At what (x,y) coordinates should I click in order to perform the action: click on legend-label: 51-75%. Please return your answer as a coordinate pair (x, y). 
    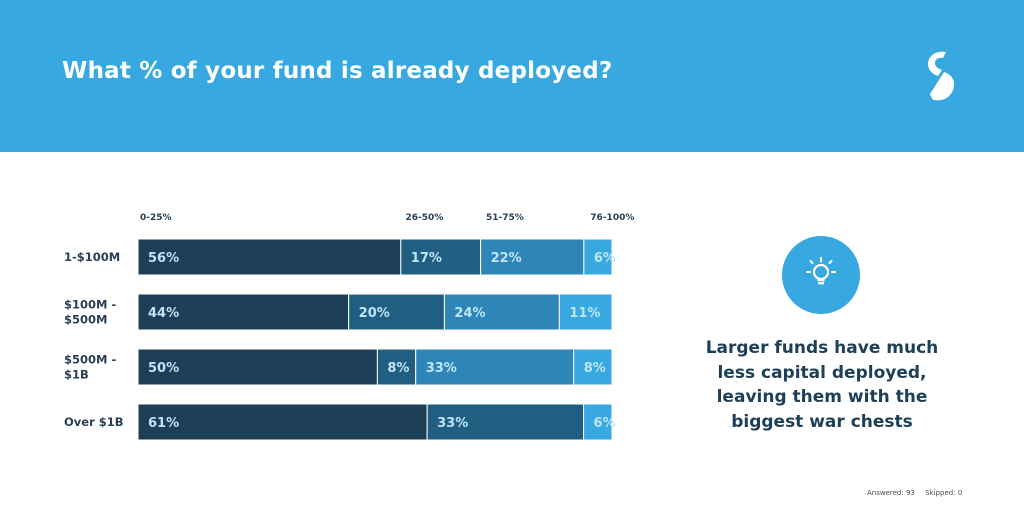
    Looking at the image, I should click on (505, 218).